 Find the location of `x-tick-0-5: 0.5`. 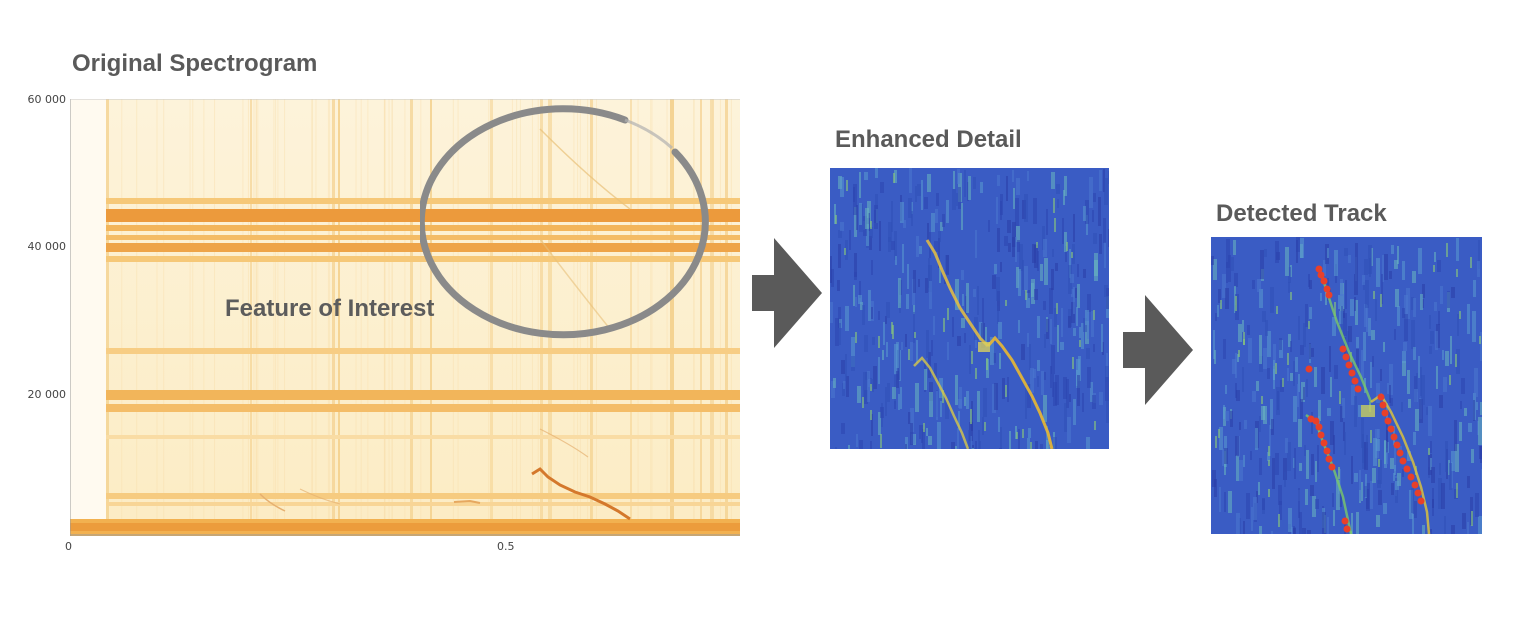

x-tick-0-5: 0.5 is located at coordinates (506, 546).